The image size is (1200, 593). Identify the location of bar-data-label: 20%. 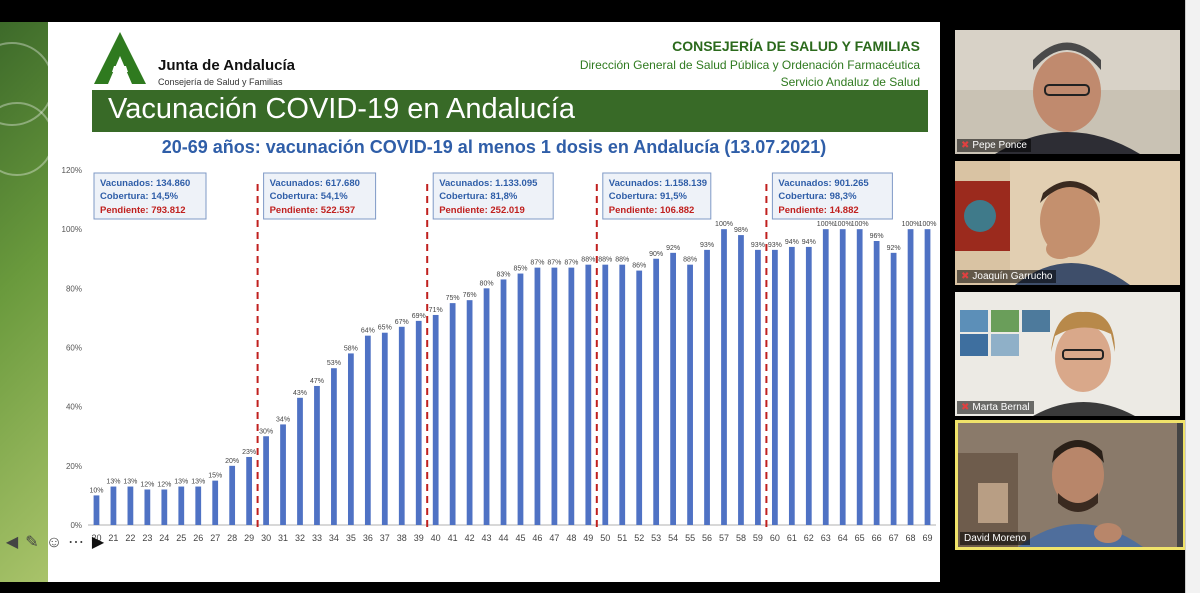
(232, 461).